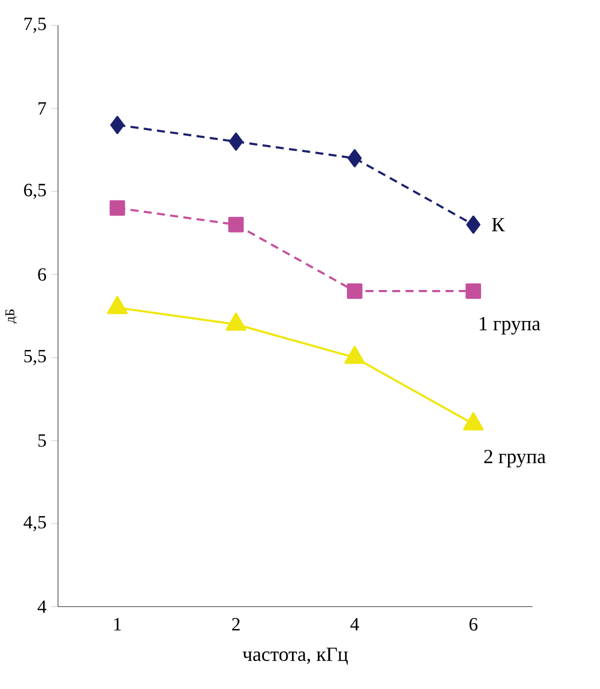  What do you see at coordinates (295, 656) in the screenshot?
I see `x-axis-title: частота, кГц` at bounding box center [295, 656].